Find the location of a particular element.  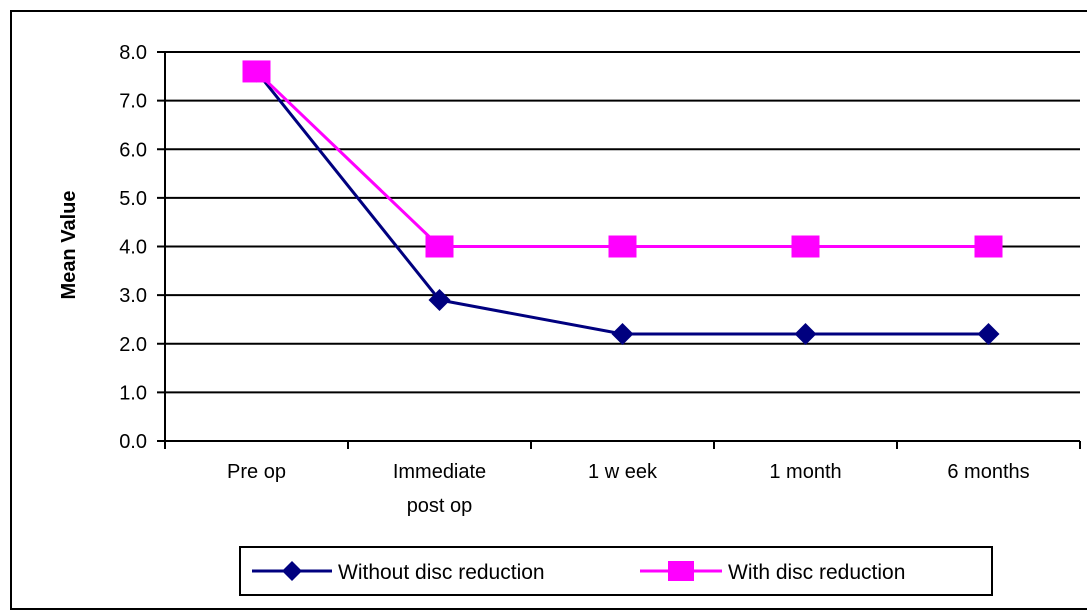

x-tick-label: post op is located at coordinates (440, 506).